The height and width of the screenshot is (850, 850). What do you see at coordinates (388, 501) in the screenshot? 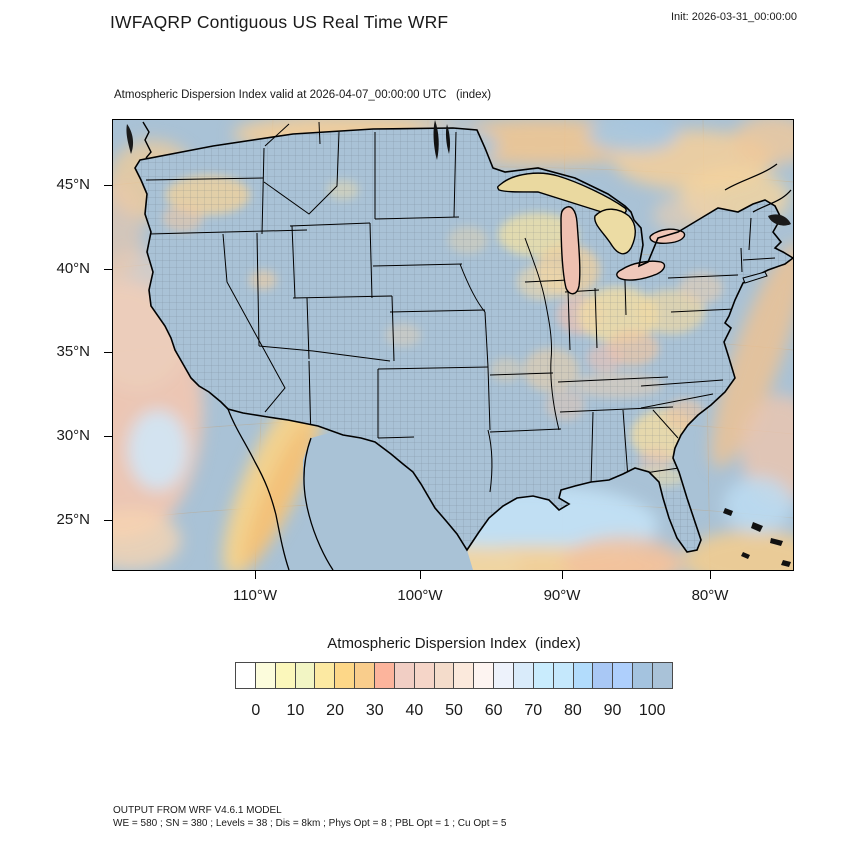
I see `mexico-mainland` at bounding box center [388, 501].